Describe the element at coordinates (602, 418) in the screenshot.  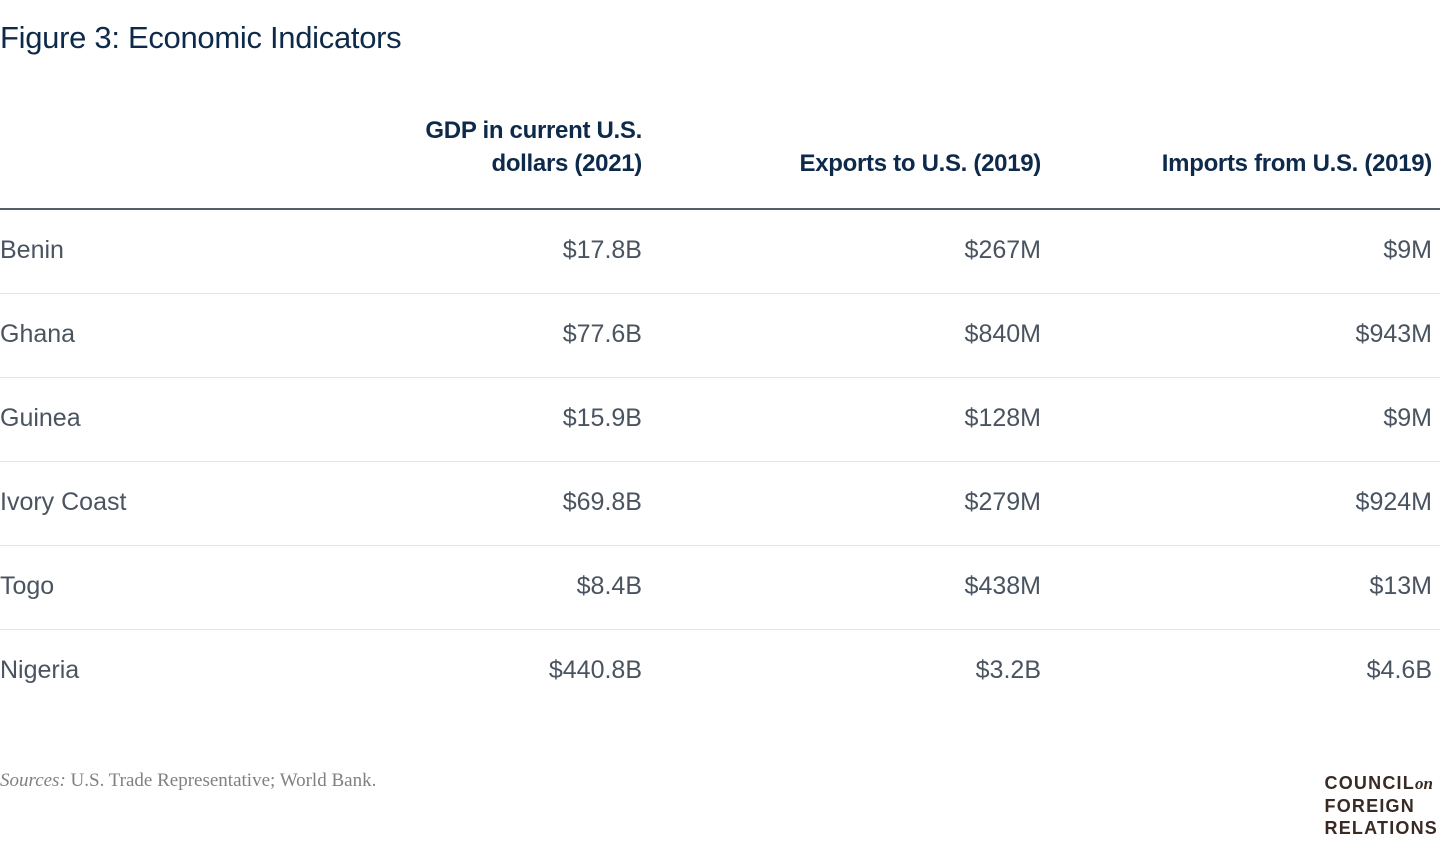
I see `gdp-cell: $15.9B` at that location.